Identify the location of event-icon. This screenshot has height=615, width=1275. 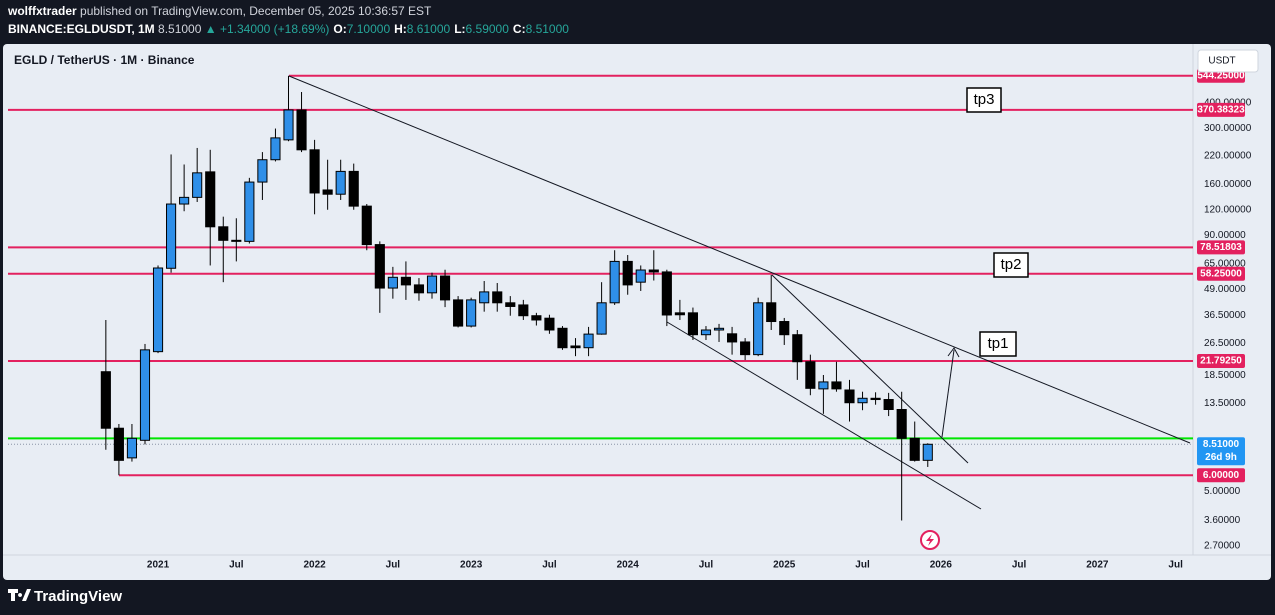
(930, 540).